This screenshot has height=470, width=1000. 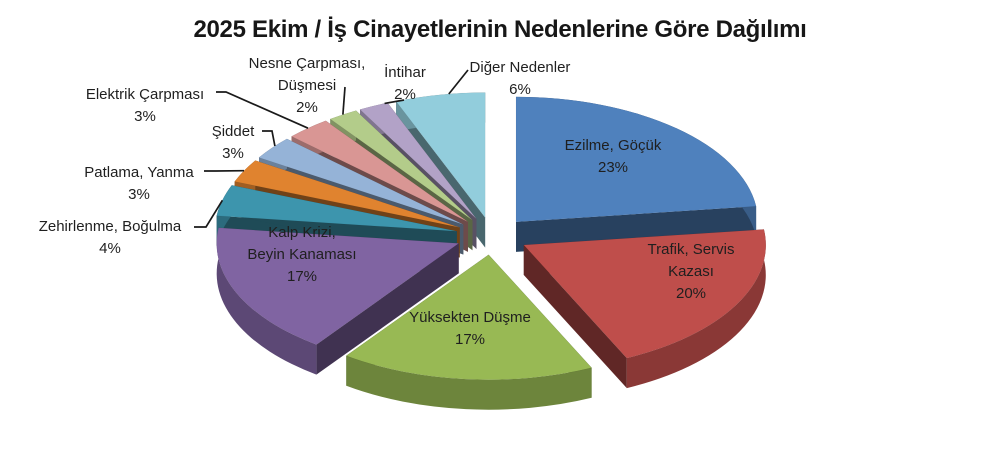 I want to click on slice-label-9: İntihar 2%, so click(x=405, y=83).